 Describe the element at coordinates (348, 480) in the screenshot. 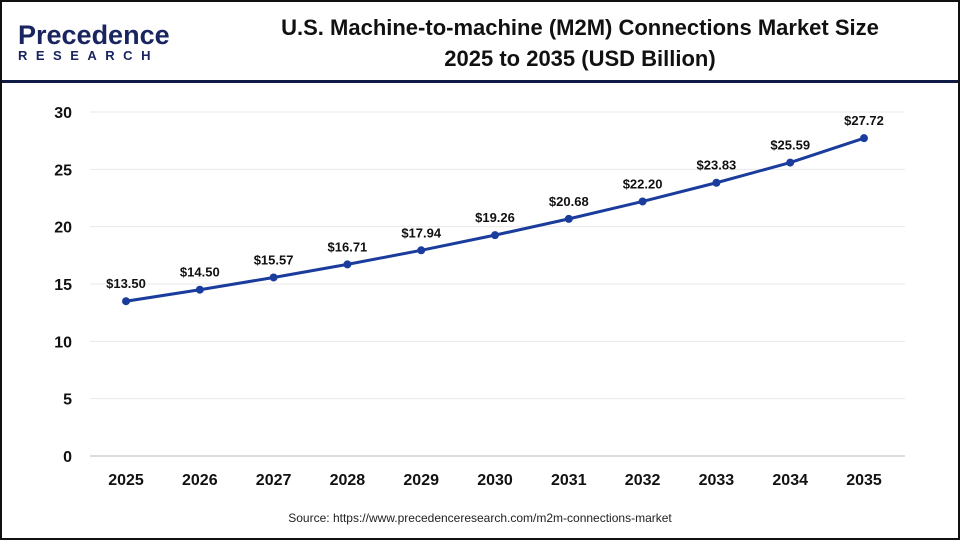

I see `x-tick-label: 2028` at that location.